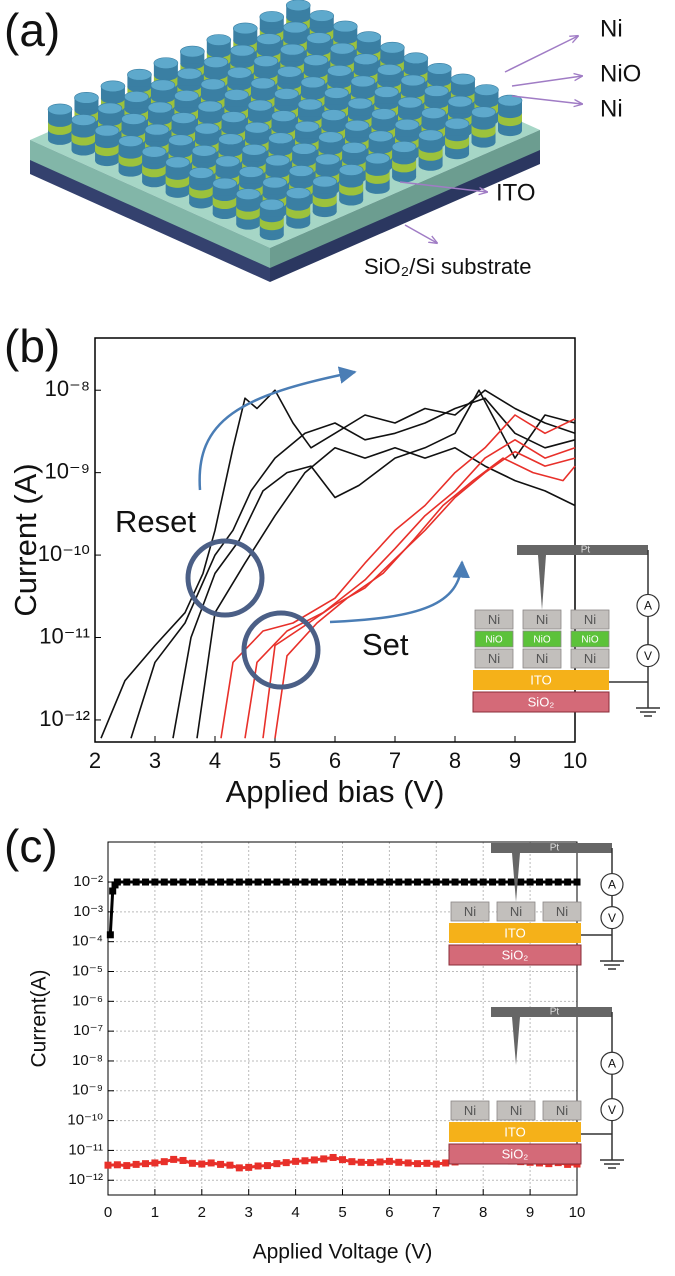 The width and height of the screenshot is (675, 1276). Describe the element at coordinates (566, 631) in the screenshot. I see `inset: Pt Ni NiO Ni Ni NiO Ni Ni NiO Ni ITO SiO₂ A V` at that location.